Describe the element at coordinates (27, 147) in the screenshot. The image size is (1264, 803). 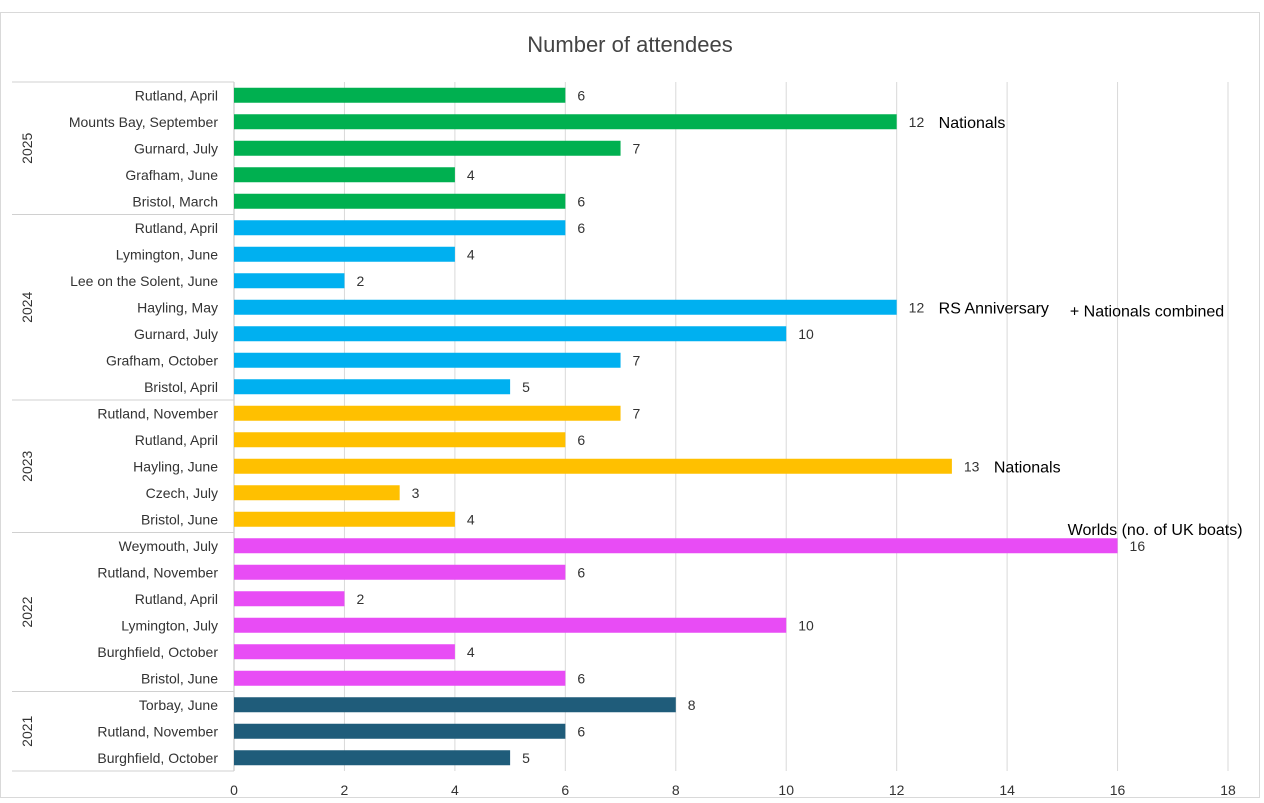
I see `group-label: 2025` at that location.